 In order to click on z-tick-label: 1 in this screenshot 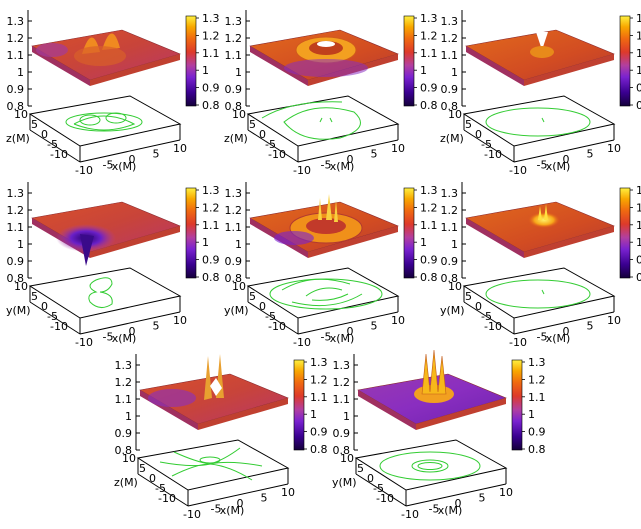, I will do `click(454, 72)`.